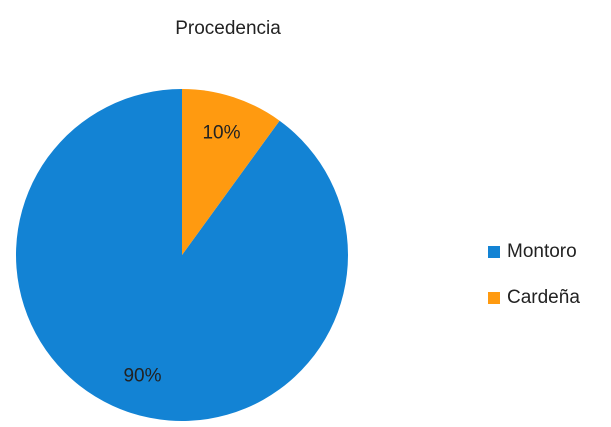 The height and width of the screenshot is (427, 611). Describe the element at coordinates (231, 172) in the screenshot. I see `pie-slice` at that location.